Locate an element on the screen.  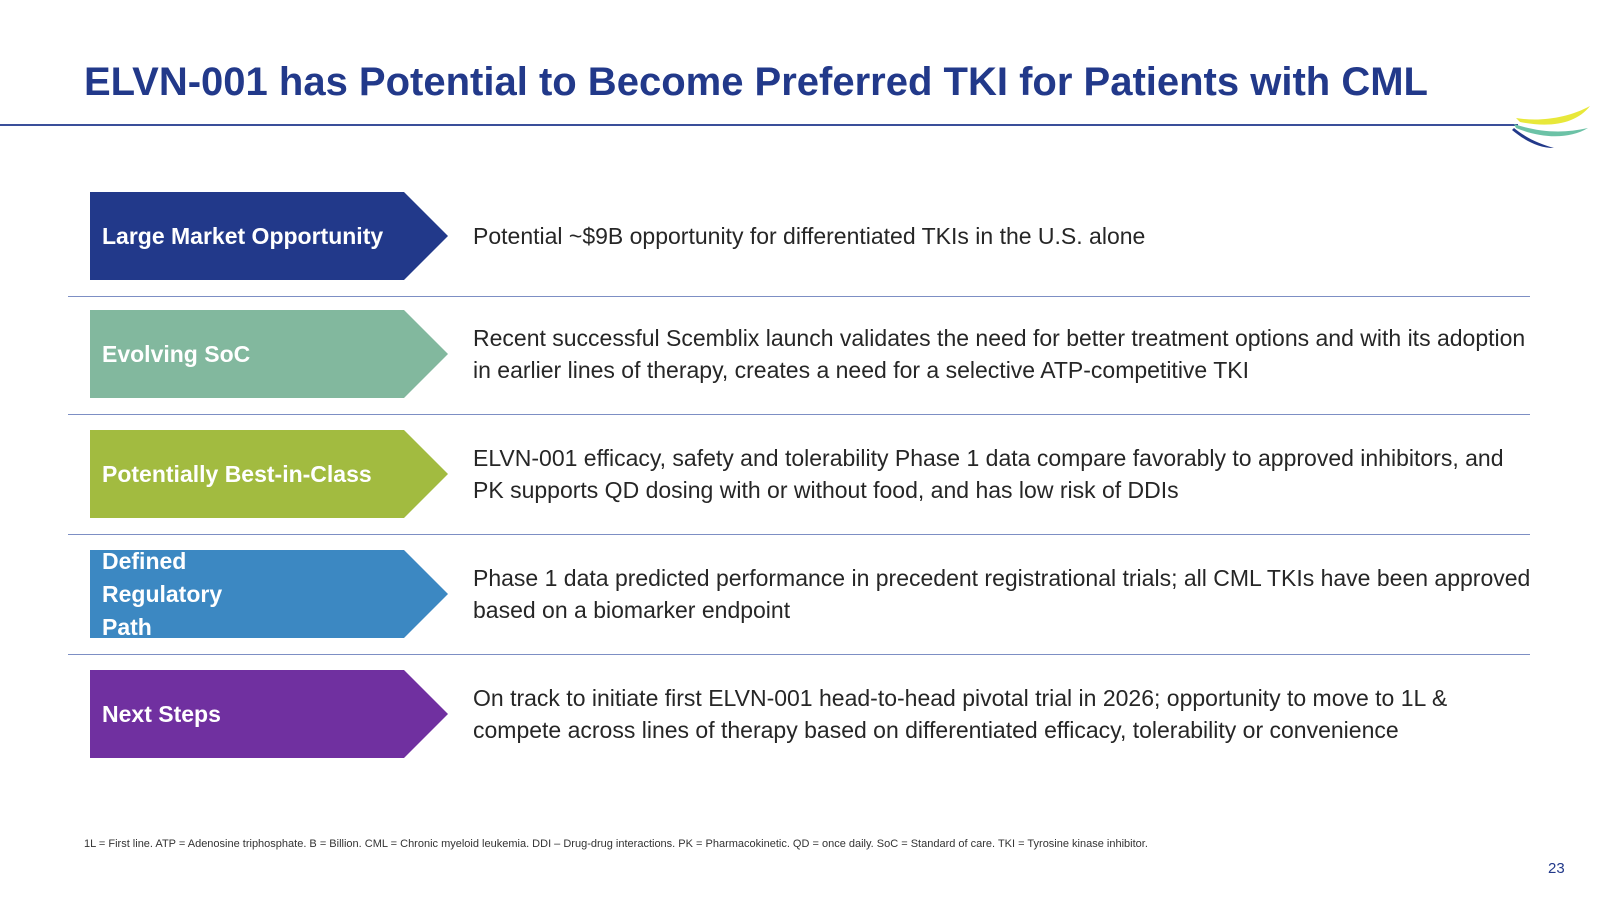
chevron-evolving-soc: Evolving SoC is located at coordinates (269, 354).